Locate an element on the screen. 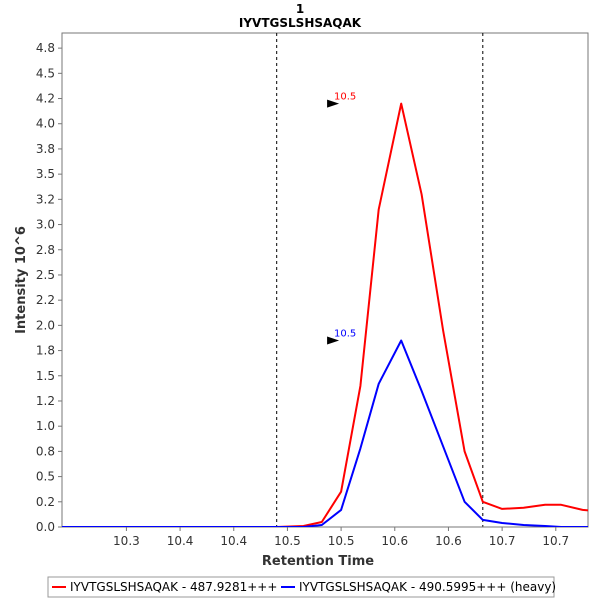 The image size is (600, 600). y-tick-label: 0.0 is located at coordinates (45, 527).